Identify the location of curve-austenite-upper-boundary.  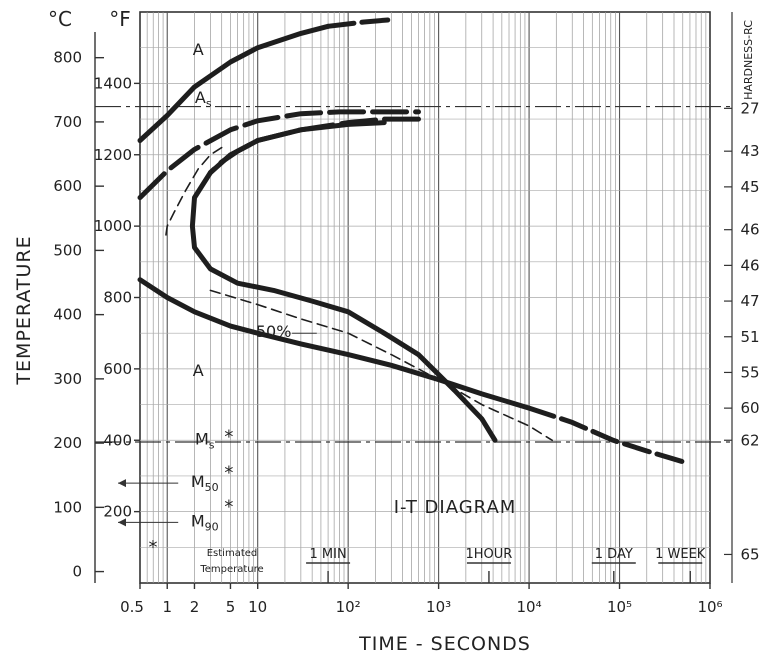
(234, 83).